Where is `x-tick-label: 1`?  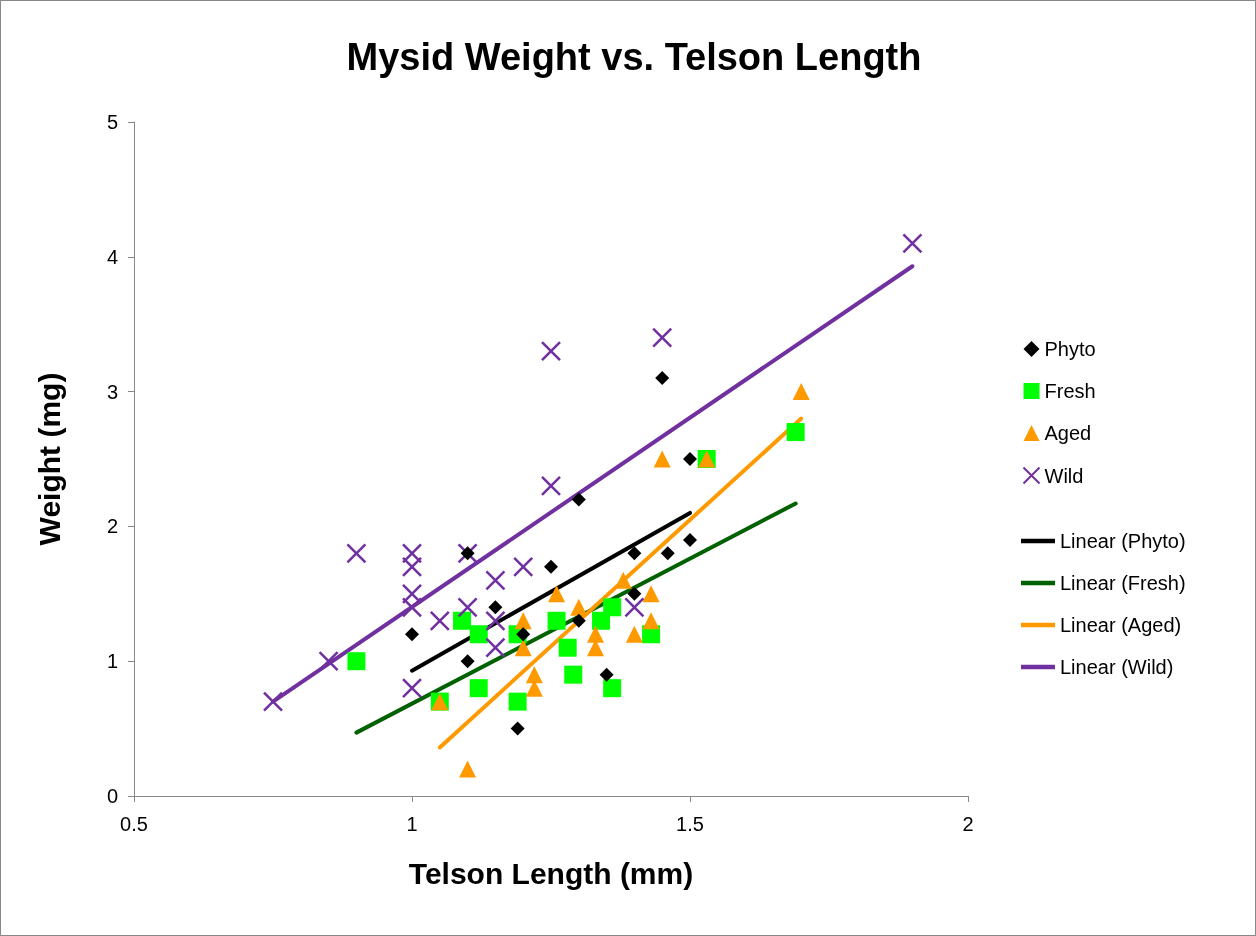
x-tick-label: 1 is located at coordinates (412, 824).